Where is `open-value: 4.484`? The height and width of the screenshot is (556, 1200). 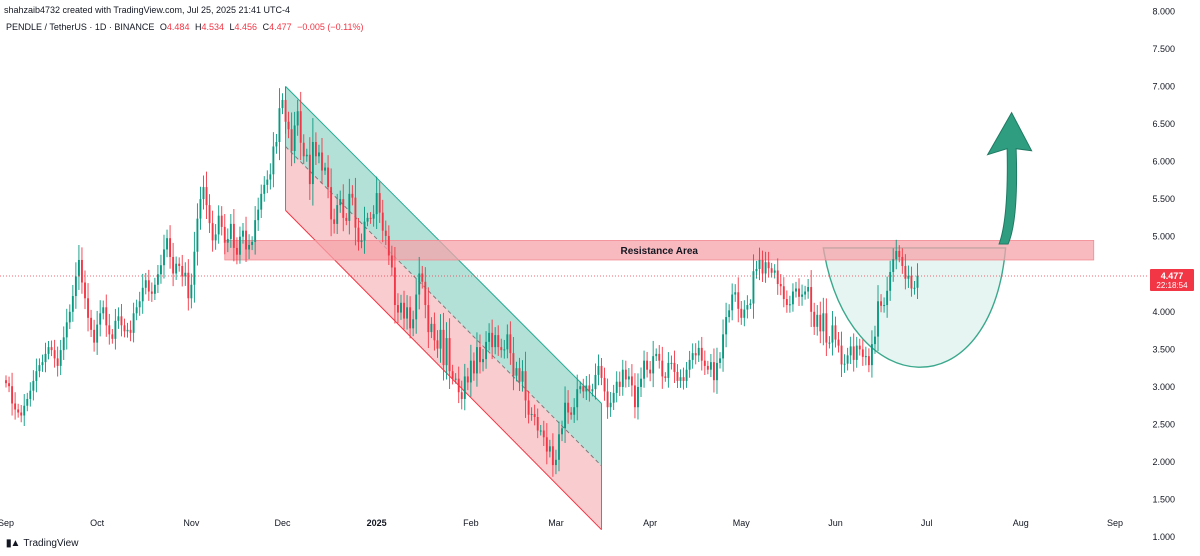
open-value: 4.484 is located at coordinates (178, 27).